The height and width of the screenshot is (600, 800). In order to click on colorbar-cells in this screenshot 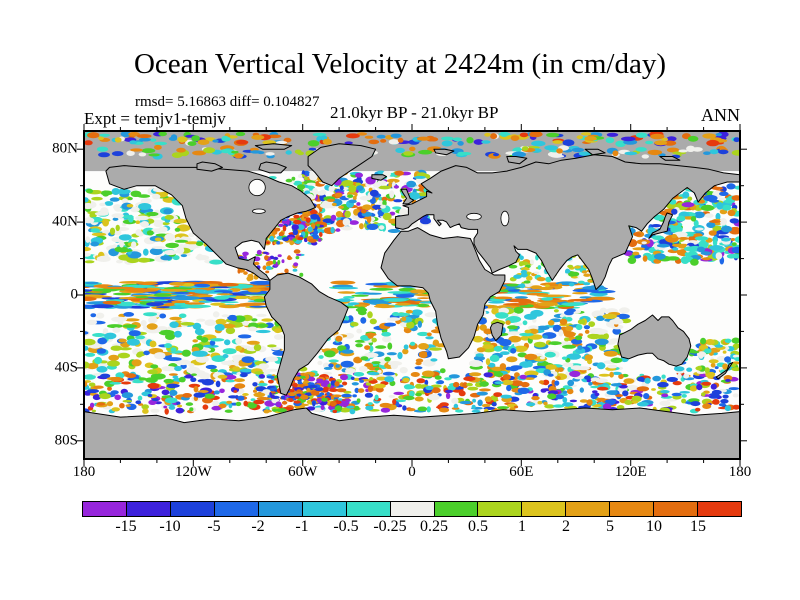, I will do `click(412, 509)`.